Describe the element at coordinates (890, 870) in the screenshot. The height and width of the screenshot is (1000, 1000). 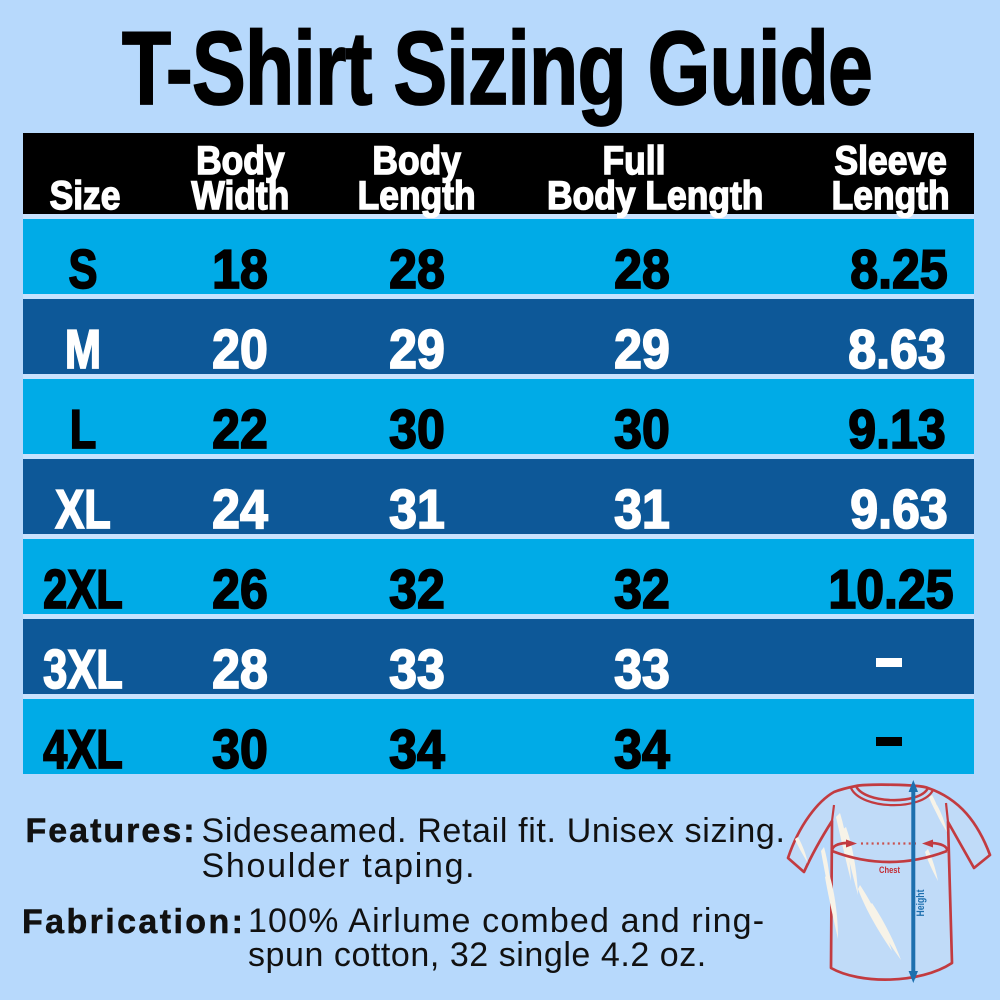
I see `svg-text: Chest` at that location.